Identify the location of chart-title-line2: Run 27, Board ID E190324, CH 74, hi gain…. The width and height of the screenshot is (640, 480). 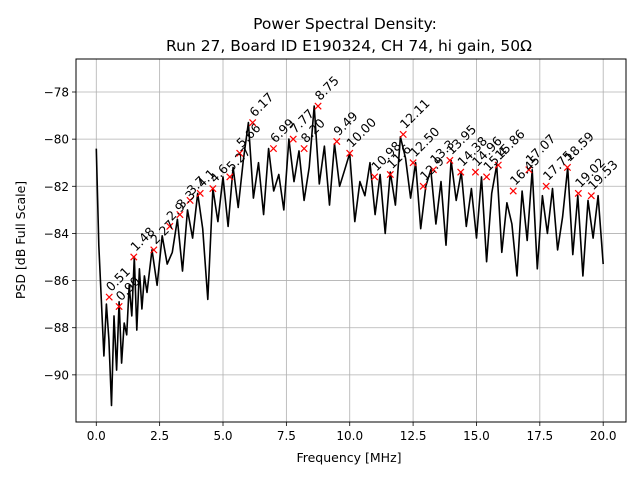
(349, 46).